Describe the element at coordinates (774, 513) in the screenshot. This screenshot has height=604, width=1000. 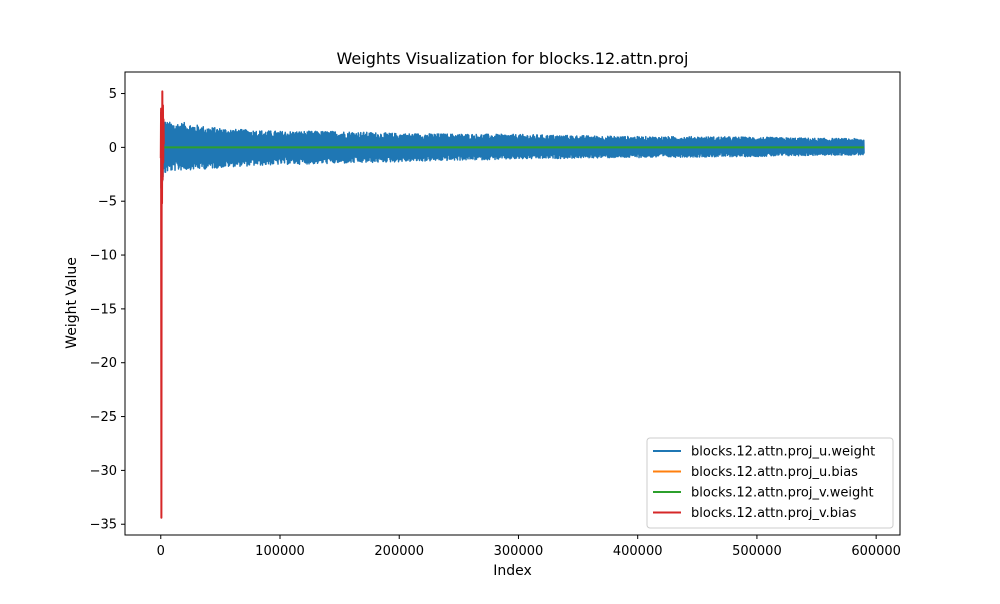
I see `legend-entry: blocks.12.attn.proj_v.bias` at that location.